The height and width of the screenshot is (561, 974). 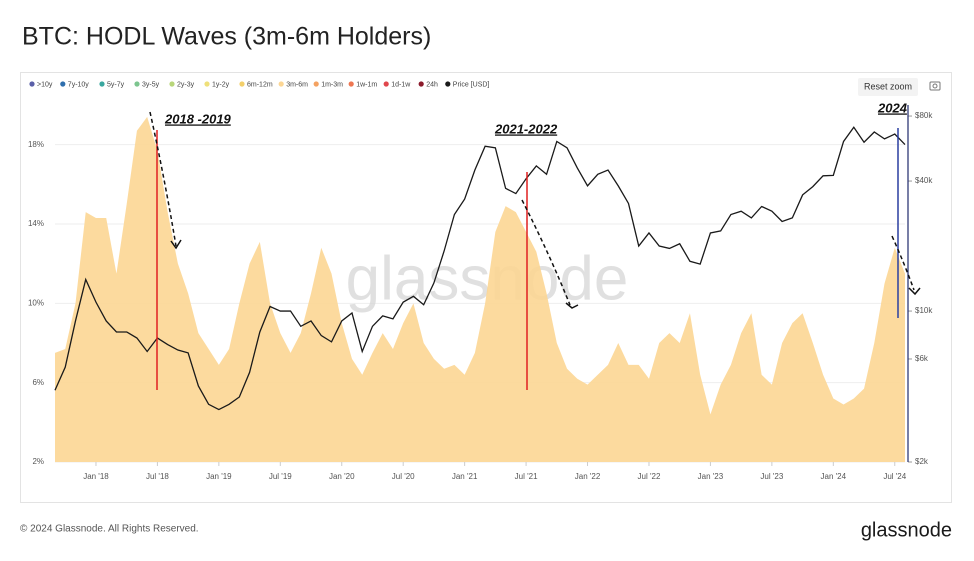 What do you see at coordinates (297, 84) in the screenshot?
I see `legend-label: 3m-6m` at bounding box center [297, 84].